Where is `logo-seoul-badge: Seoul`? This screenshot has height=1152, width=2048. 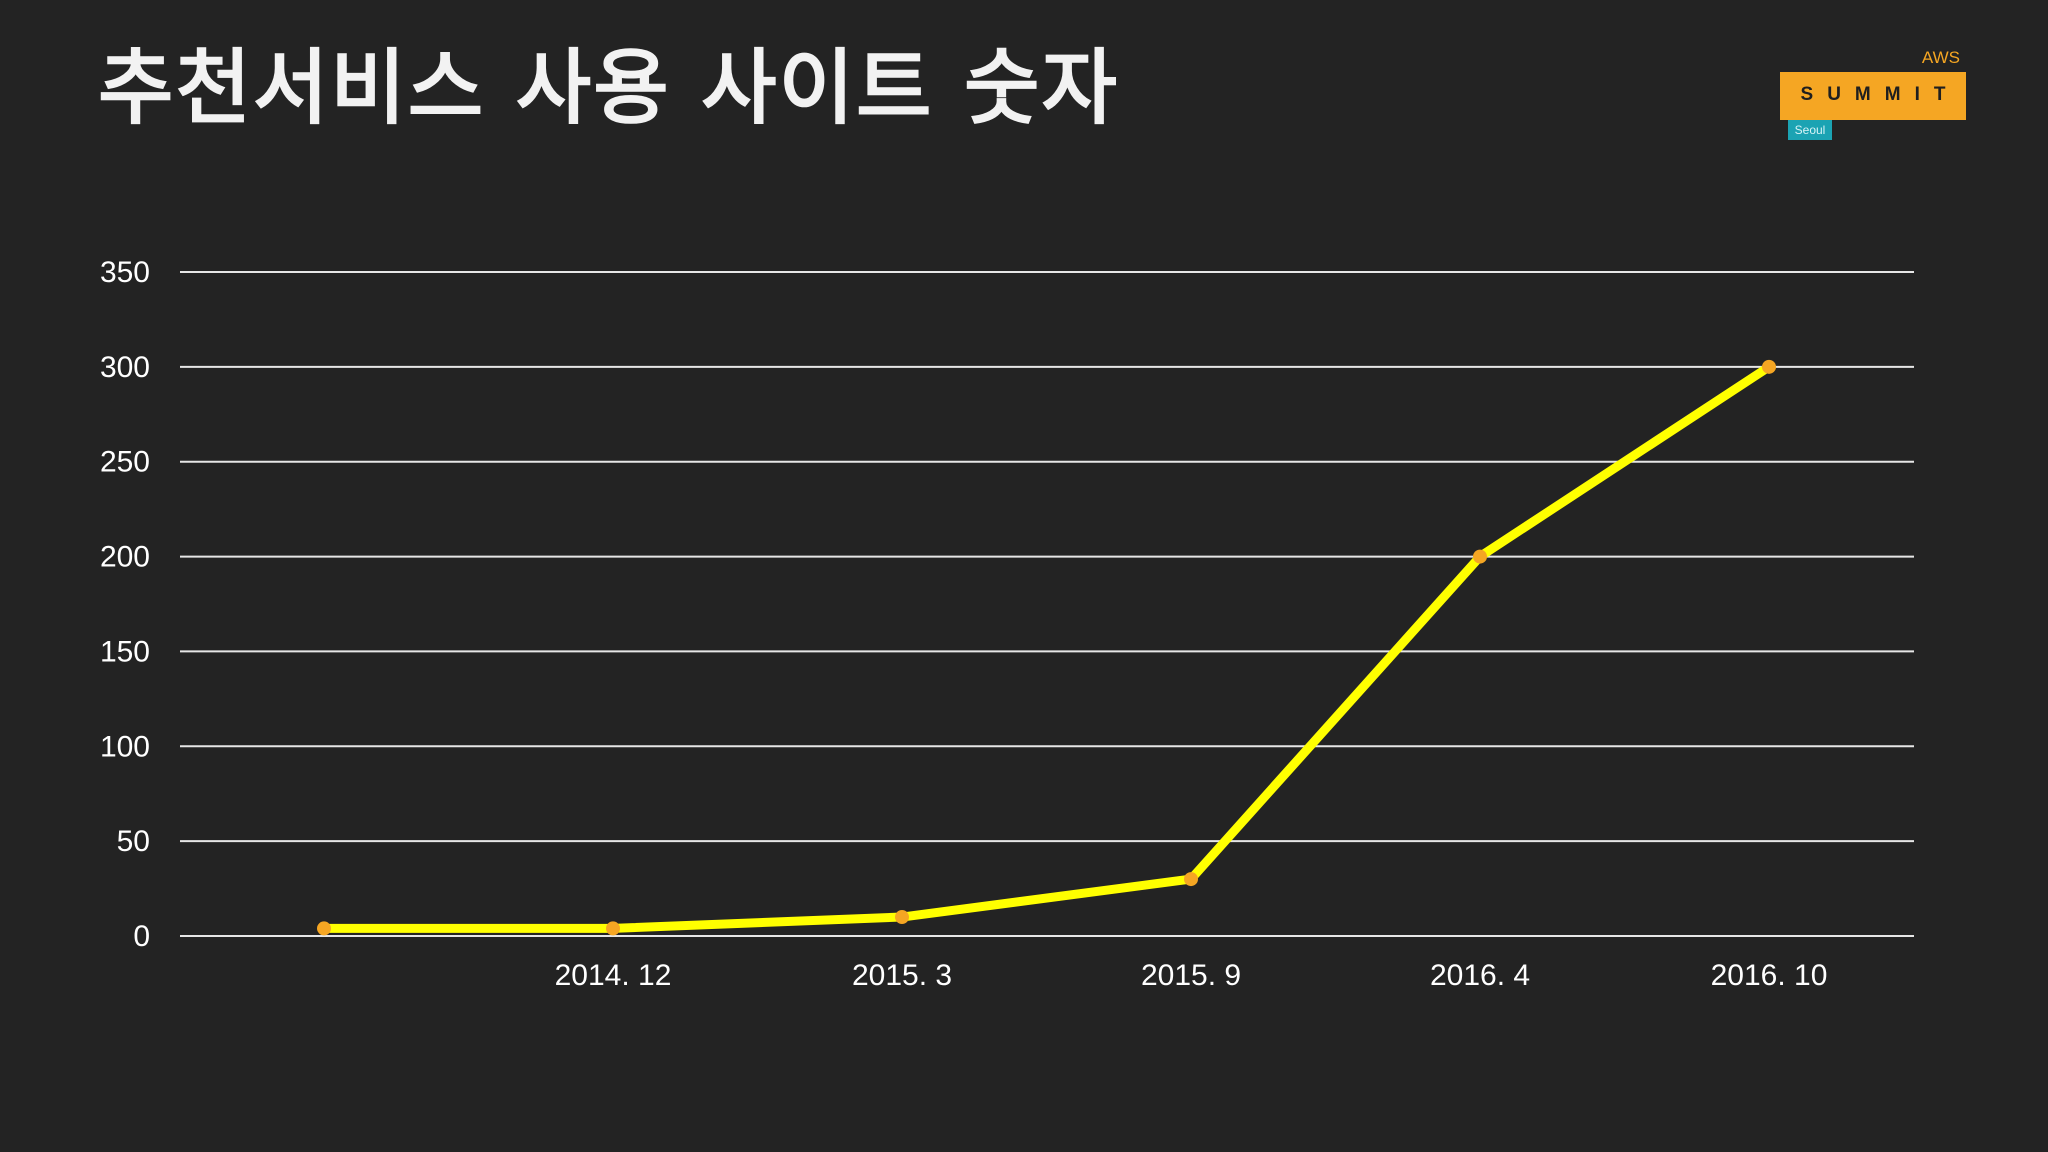
logo-seoul-badge: Seoul is located at coordinates (1810, 130).